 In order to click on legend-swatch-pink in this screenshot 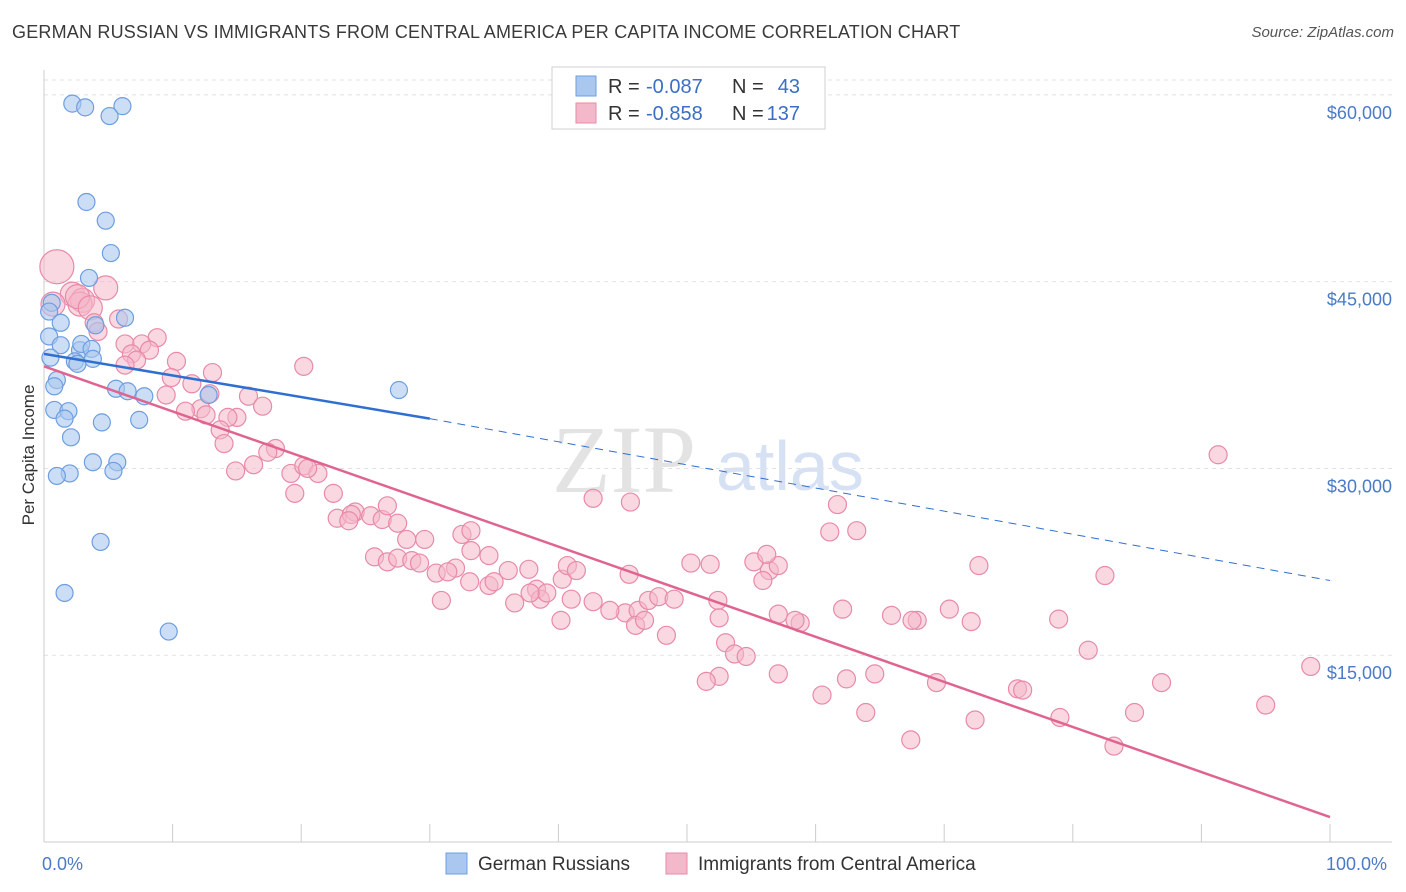, I will do `click(586, 113)`.